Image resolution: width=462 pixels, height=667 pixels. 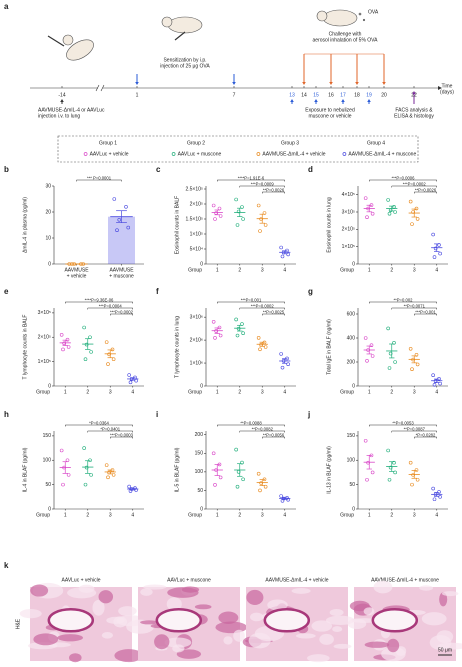 What do you see at coordinates (6, 169) in the screenshot?
I see `panel-letter: b` at bounding box center [6, 169].